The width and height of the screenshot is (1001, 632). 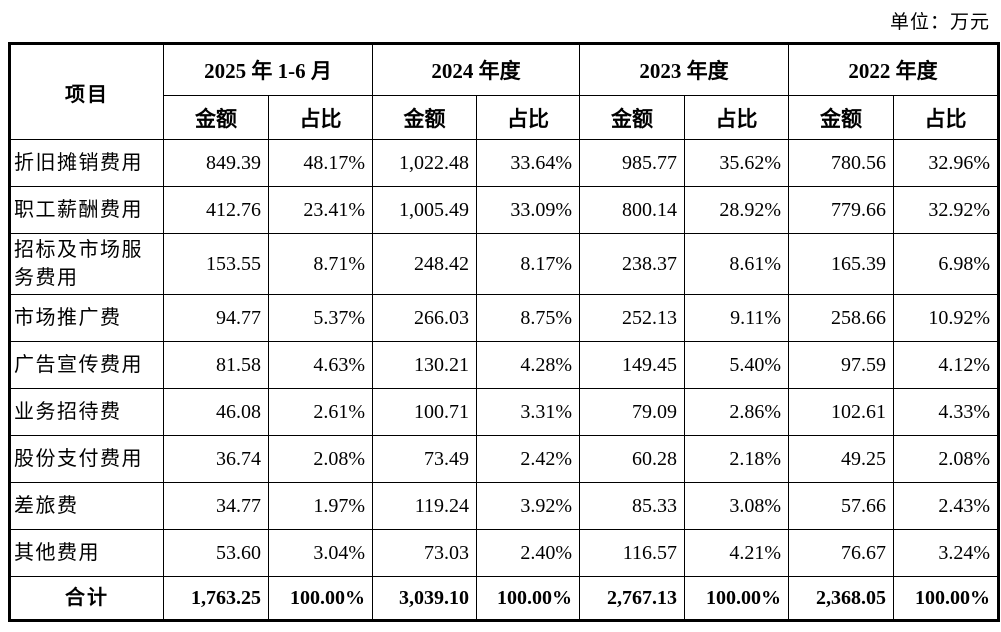 I want to click on cell-ratio: 33.64%, so click(x=528, y=163).